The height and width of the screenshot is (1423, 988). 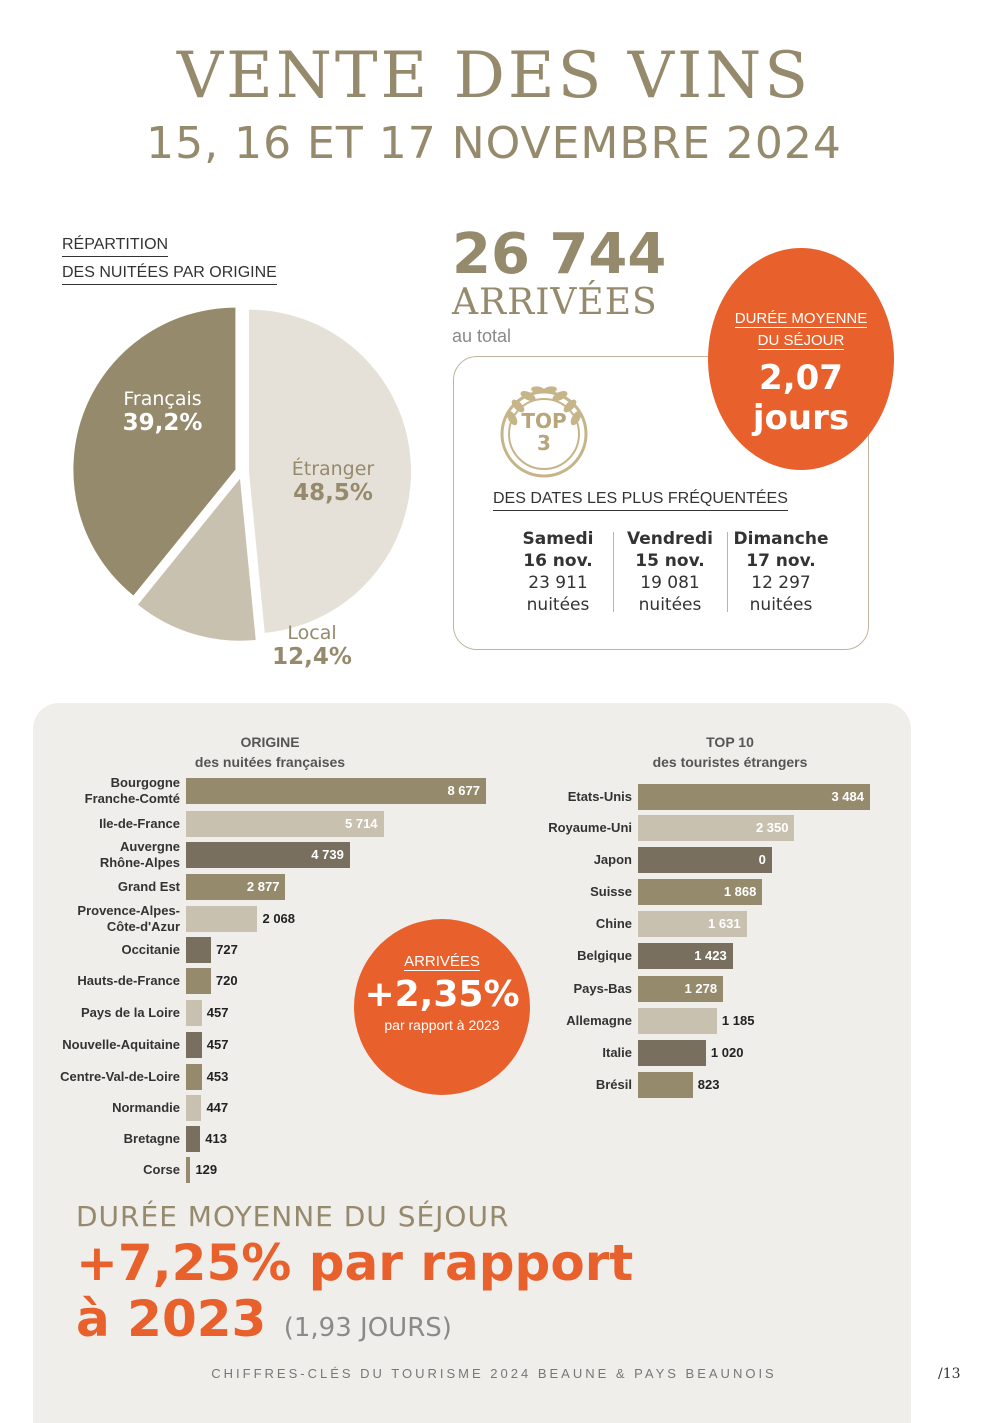 What do you see at coordinates (270, 752) in the screenshot?
I see `fr-chart-title: ORIGINE des nuitées françaises` at bounding box center [270, 752].